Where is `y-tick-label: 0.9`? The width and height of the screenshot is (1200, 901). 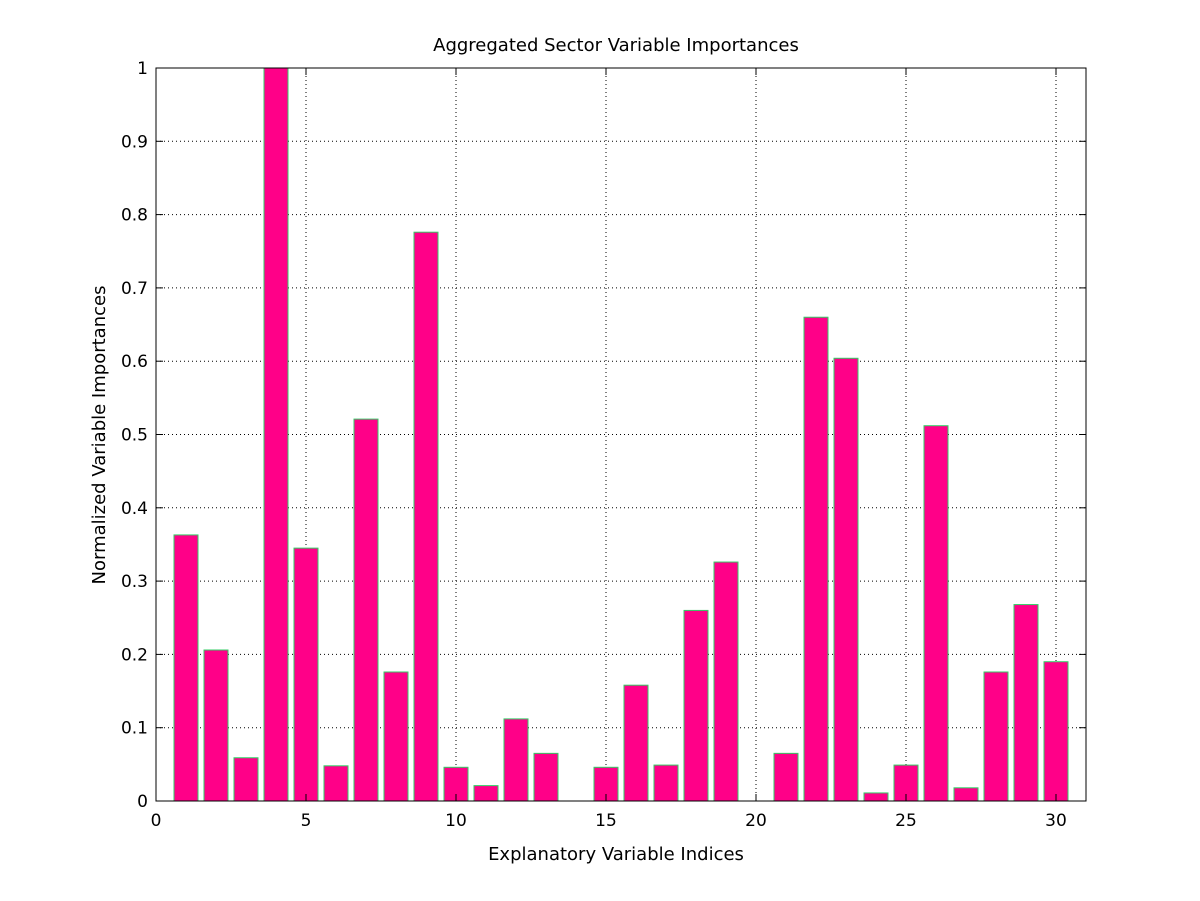
y-tick-label: 0.9 is located at coordinates (134, 142).